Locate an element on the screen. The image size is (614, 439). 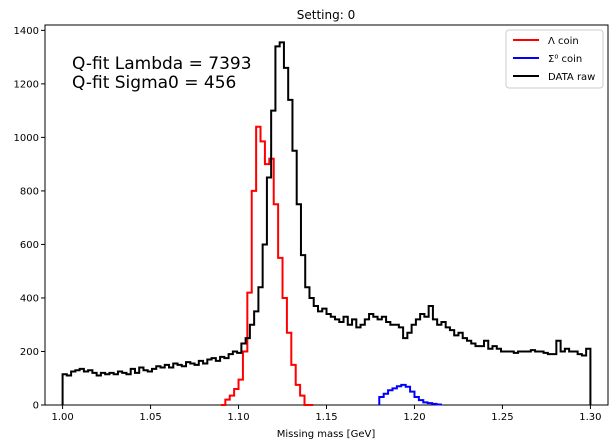
y-tick-label-4: 800 is located at coordinates (29, 191).